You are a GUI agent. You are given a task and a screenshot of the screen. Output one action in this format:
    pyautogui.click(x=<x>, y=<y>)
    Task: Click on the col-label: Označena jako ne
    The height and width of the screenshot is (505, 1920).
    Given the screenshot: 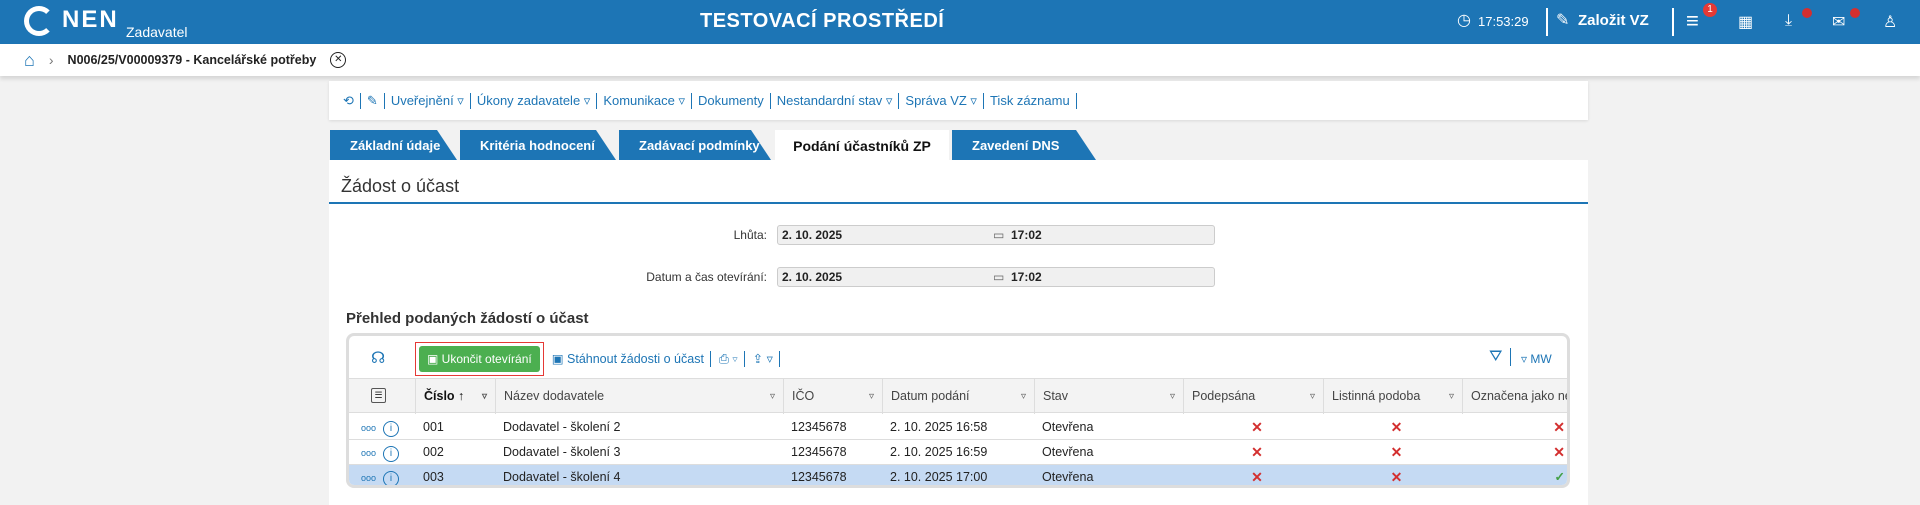 What is the action you would take?
    pyautogui.click(x=1520, y=396)
    